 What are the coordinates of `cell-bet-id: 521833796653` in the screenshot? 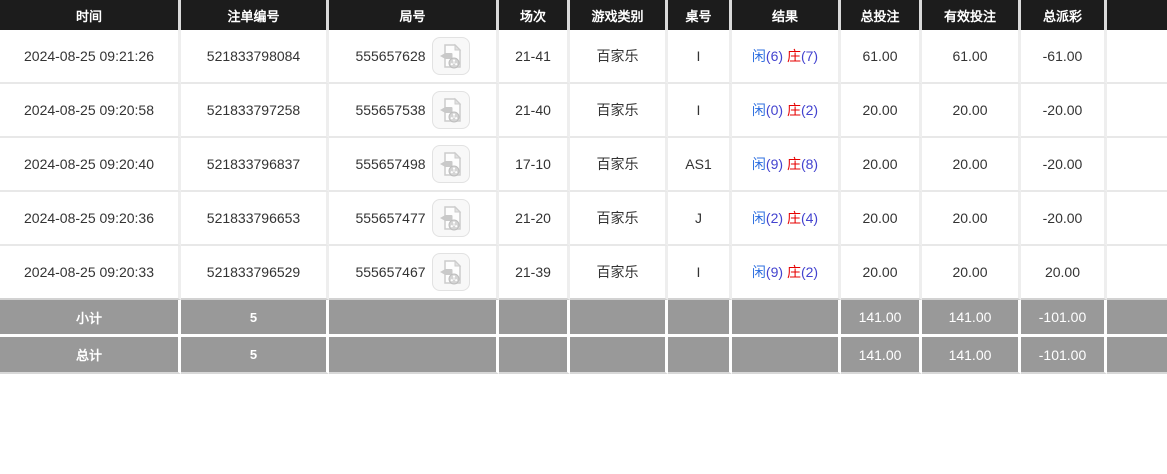 It's located at (255, 219).